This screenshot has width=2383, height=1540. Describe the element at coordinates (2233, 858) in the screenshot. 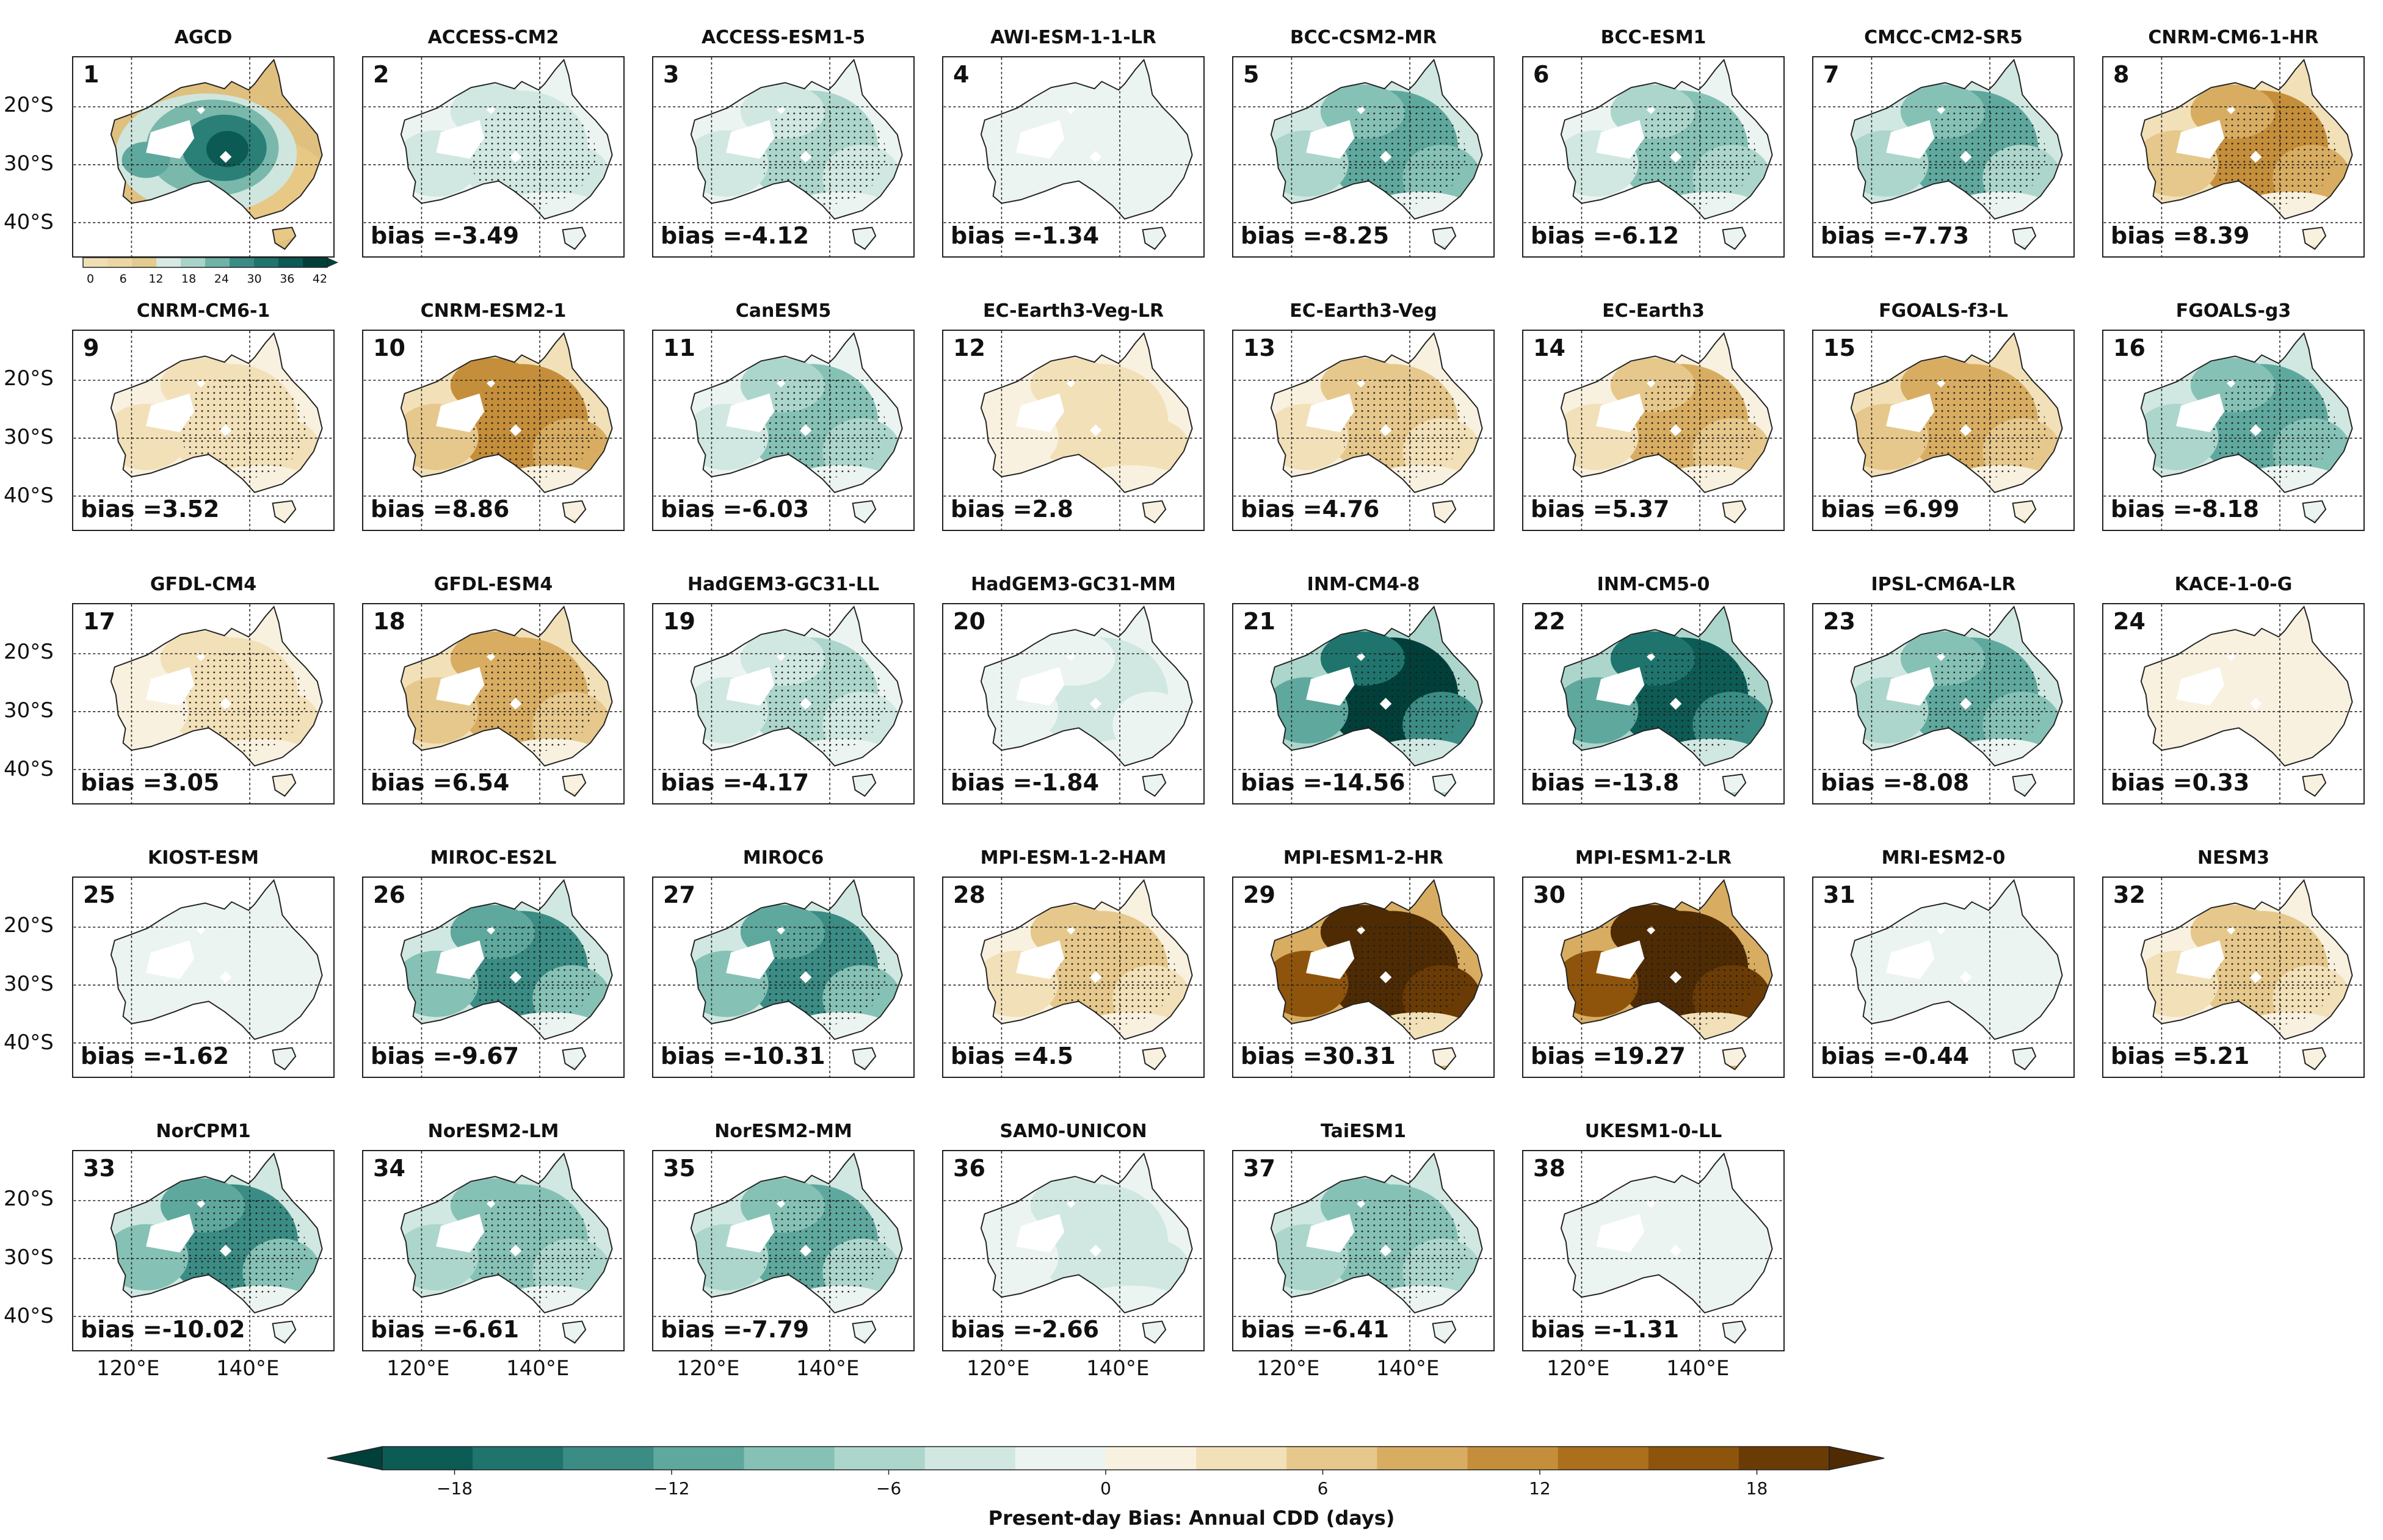

I see `panel-title: NESM3` at that location.